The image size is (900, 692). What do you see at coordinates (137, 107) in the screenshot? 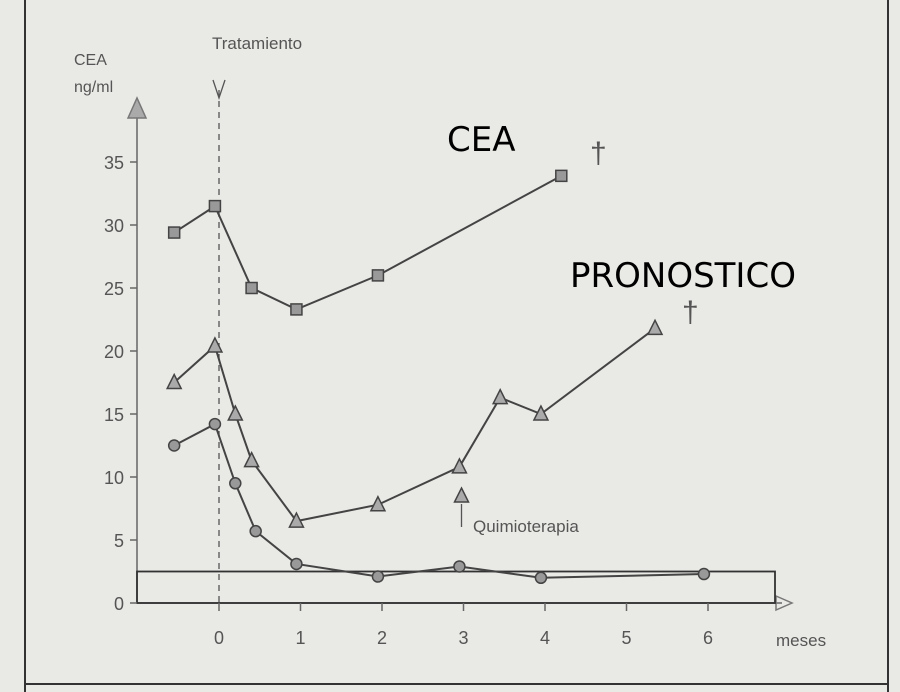
I see `y-axis-arrow-icon` at bounding box center [137, 107].